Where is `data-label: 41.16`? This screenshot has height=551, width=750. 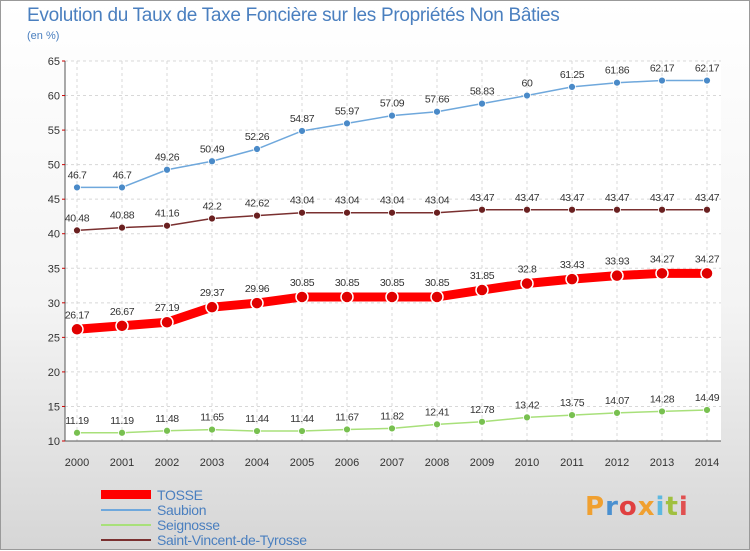 data-label: 41.16 is located at coordinates (167, 214).